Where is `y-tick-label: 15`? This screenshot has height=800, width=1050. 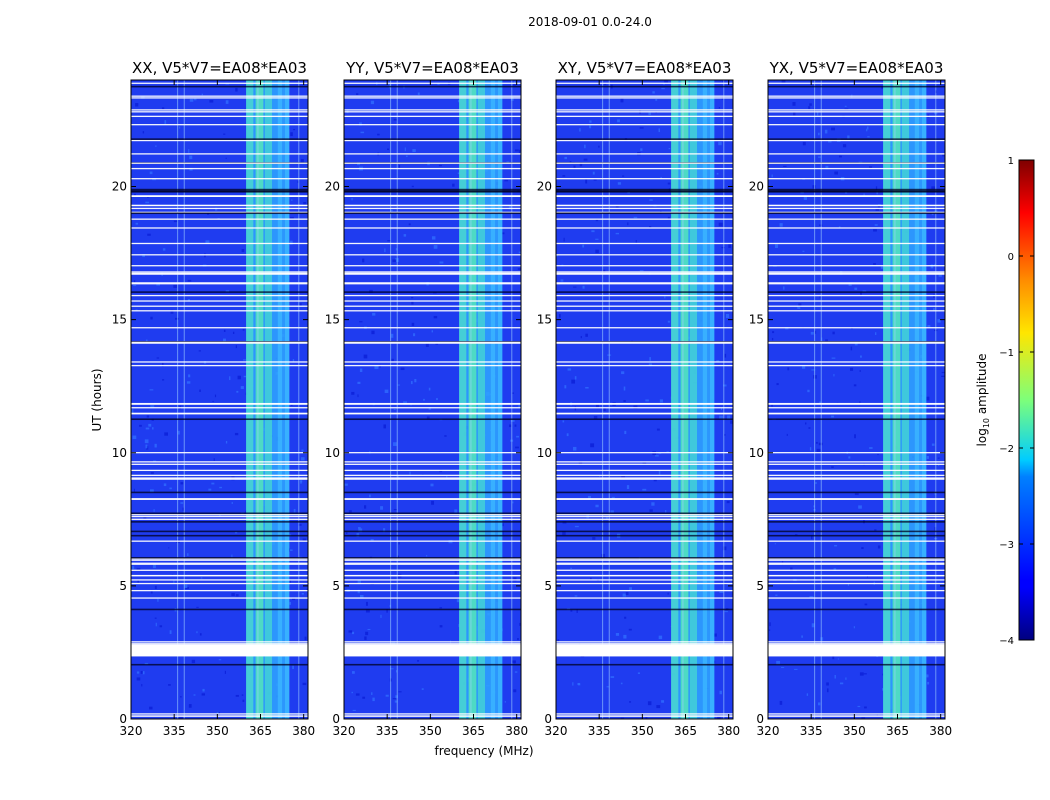
y-tick-label: 15 is located at coordinates (544, 320).